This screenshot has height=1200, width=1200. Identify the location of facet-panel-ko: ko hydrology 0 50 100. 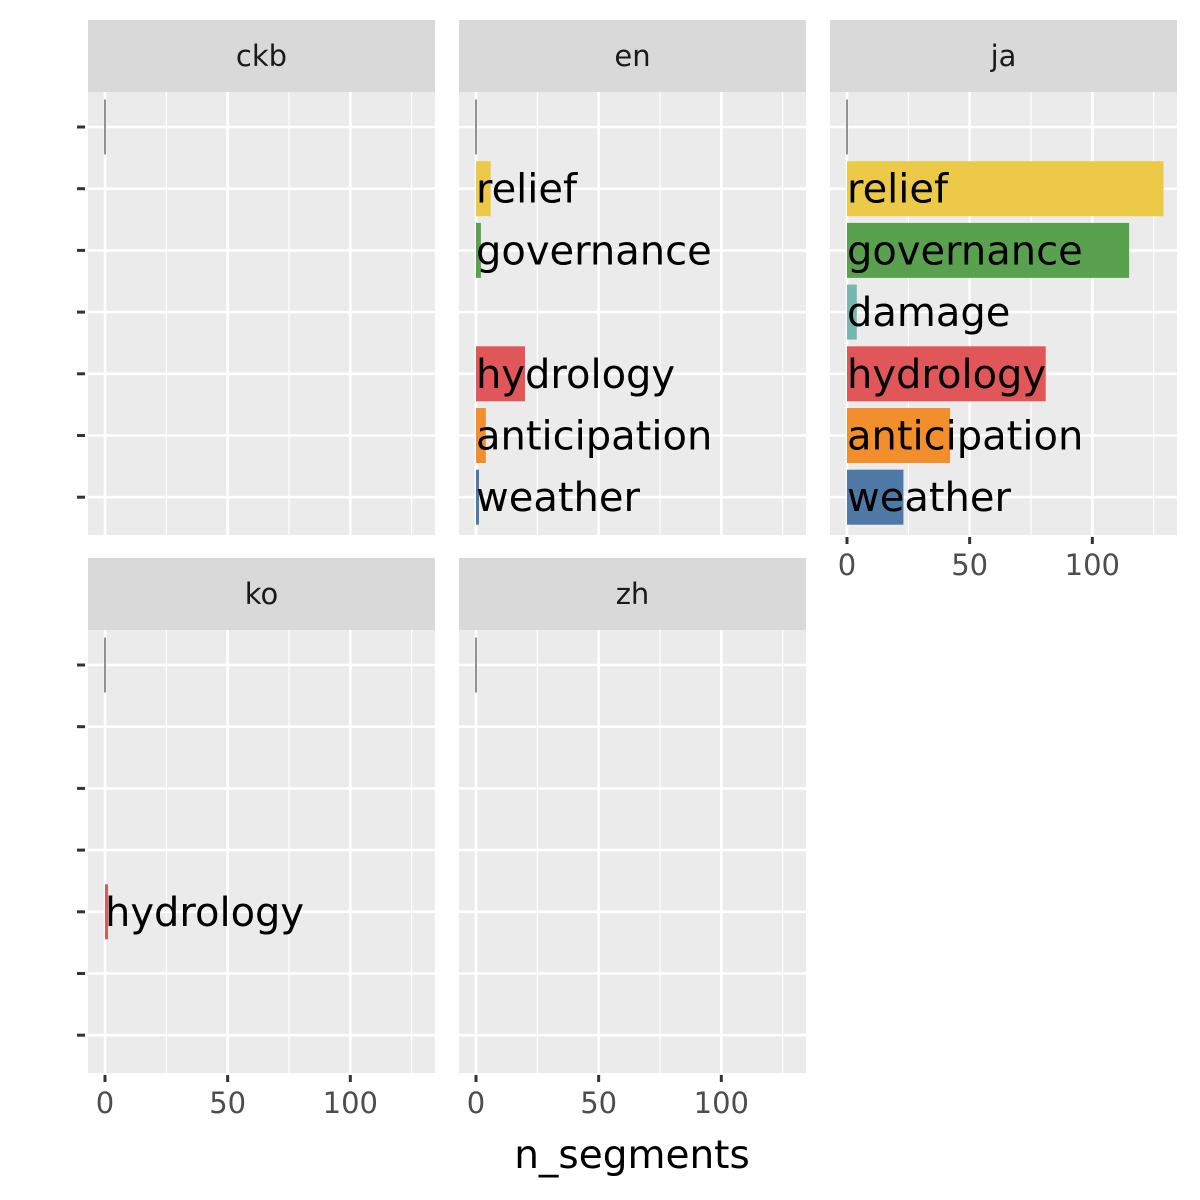
(256, 839).